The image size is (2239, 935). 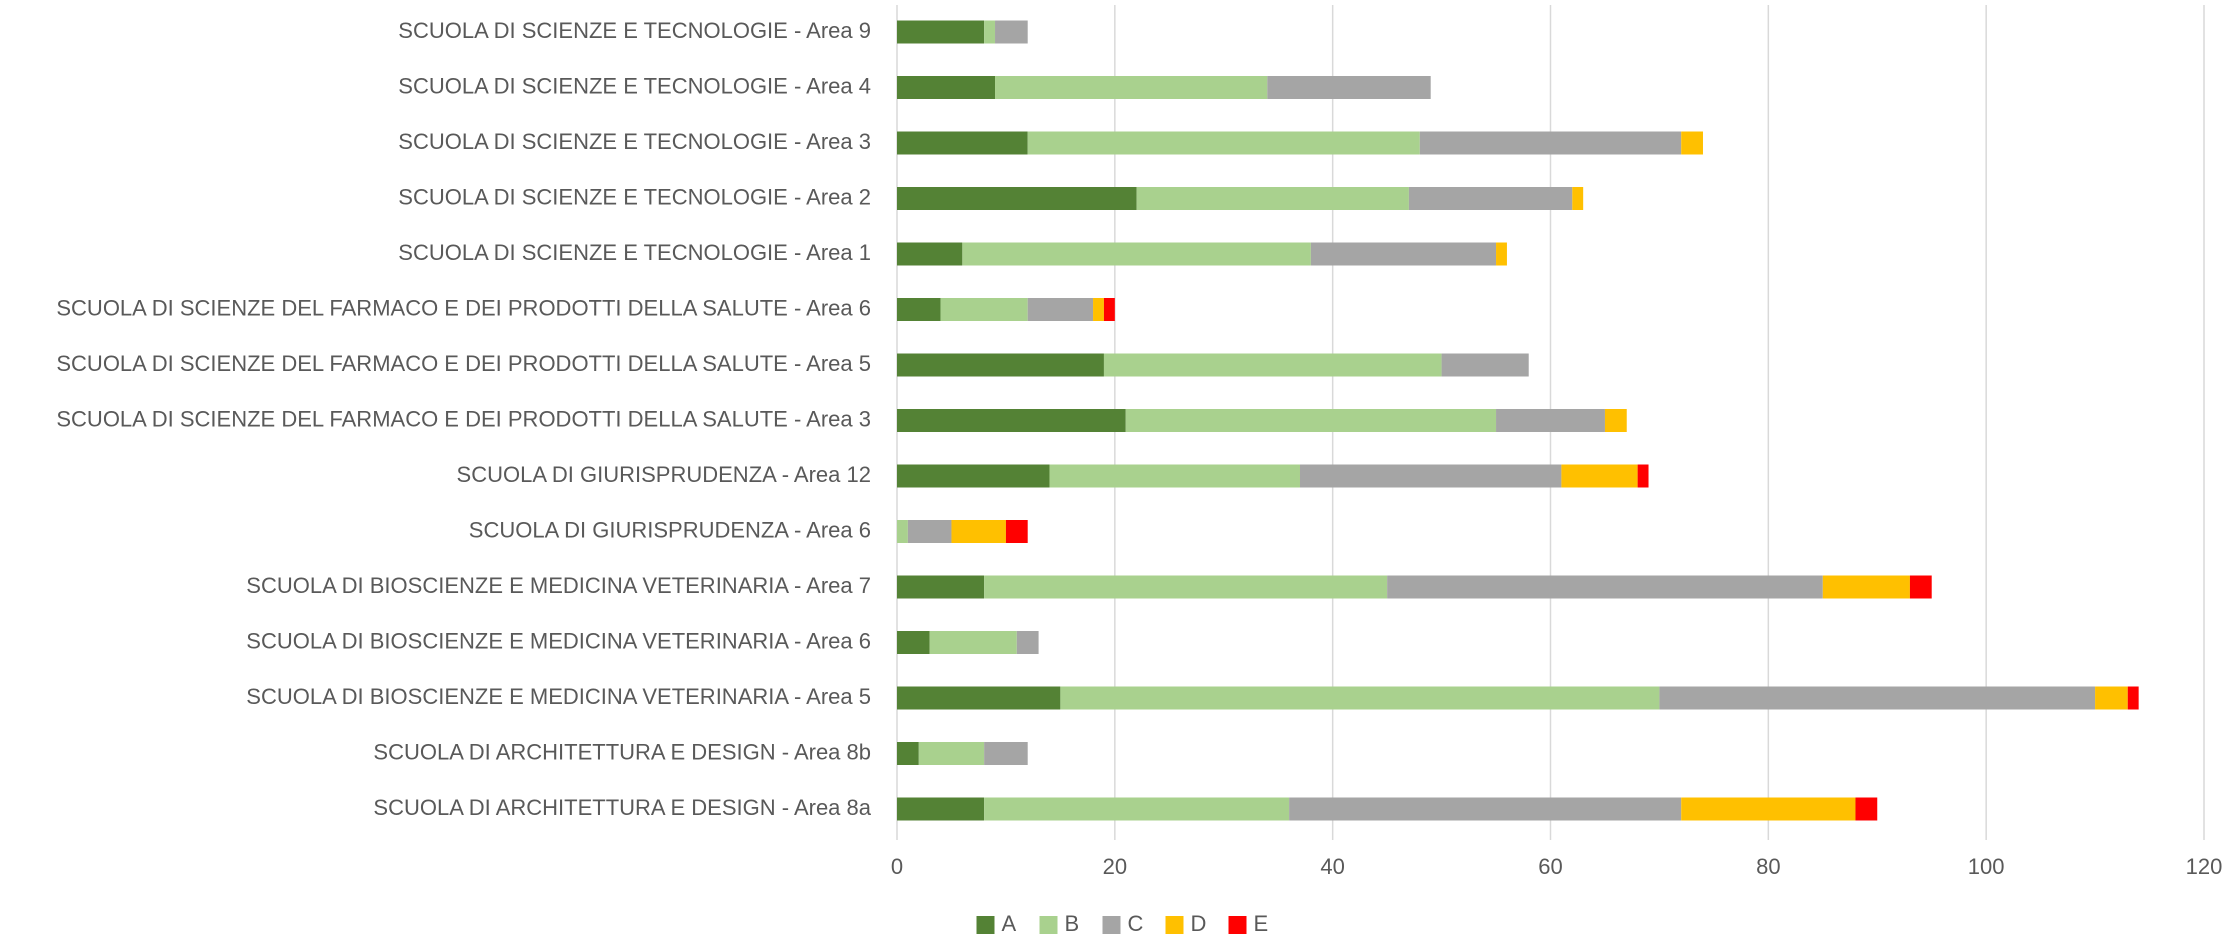 What do you see at coordinates (1115, 866) in the screenshot?
I see `x-tick-label: 20` at bounding box center [1115, 866].